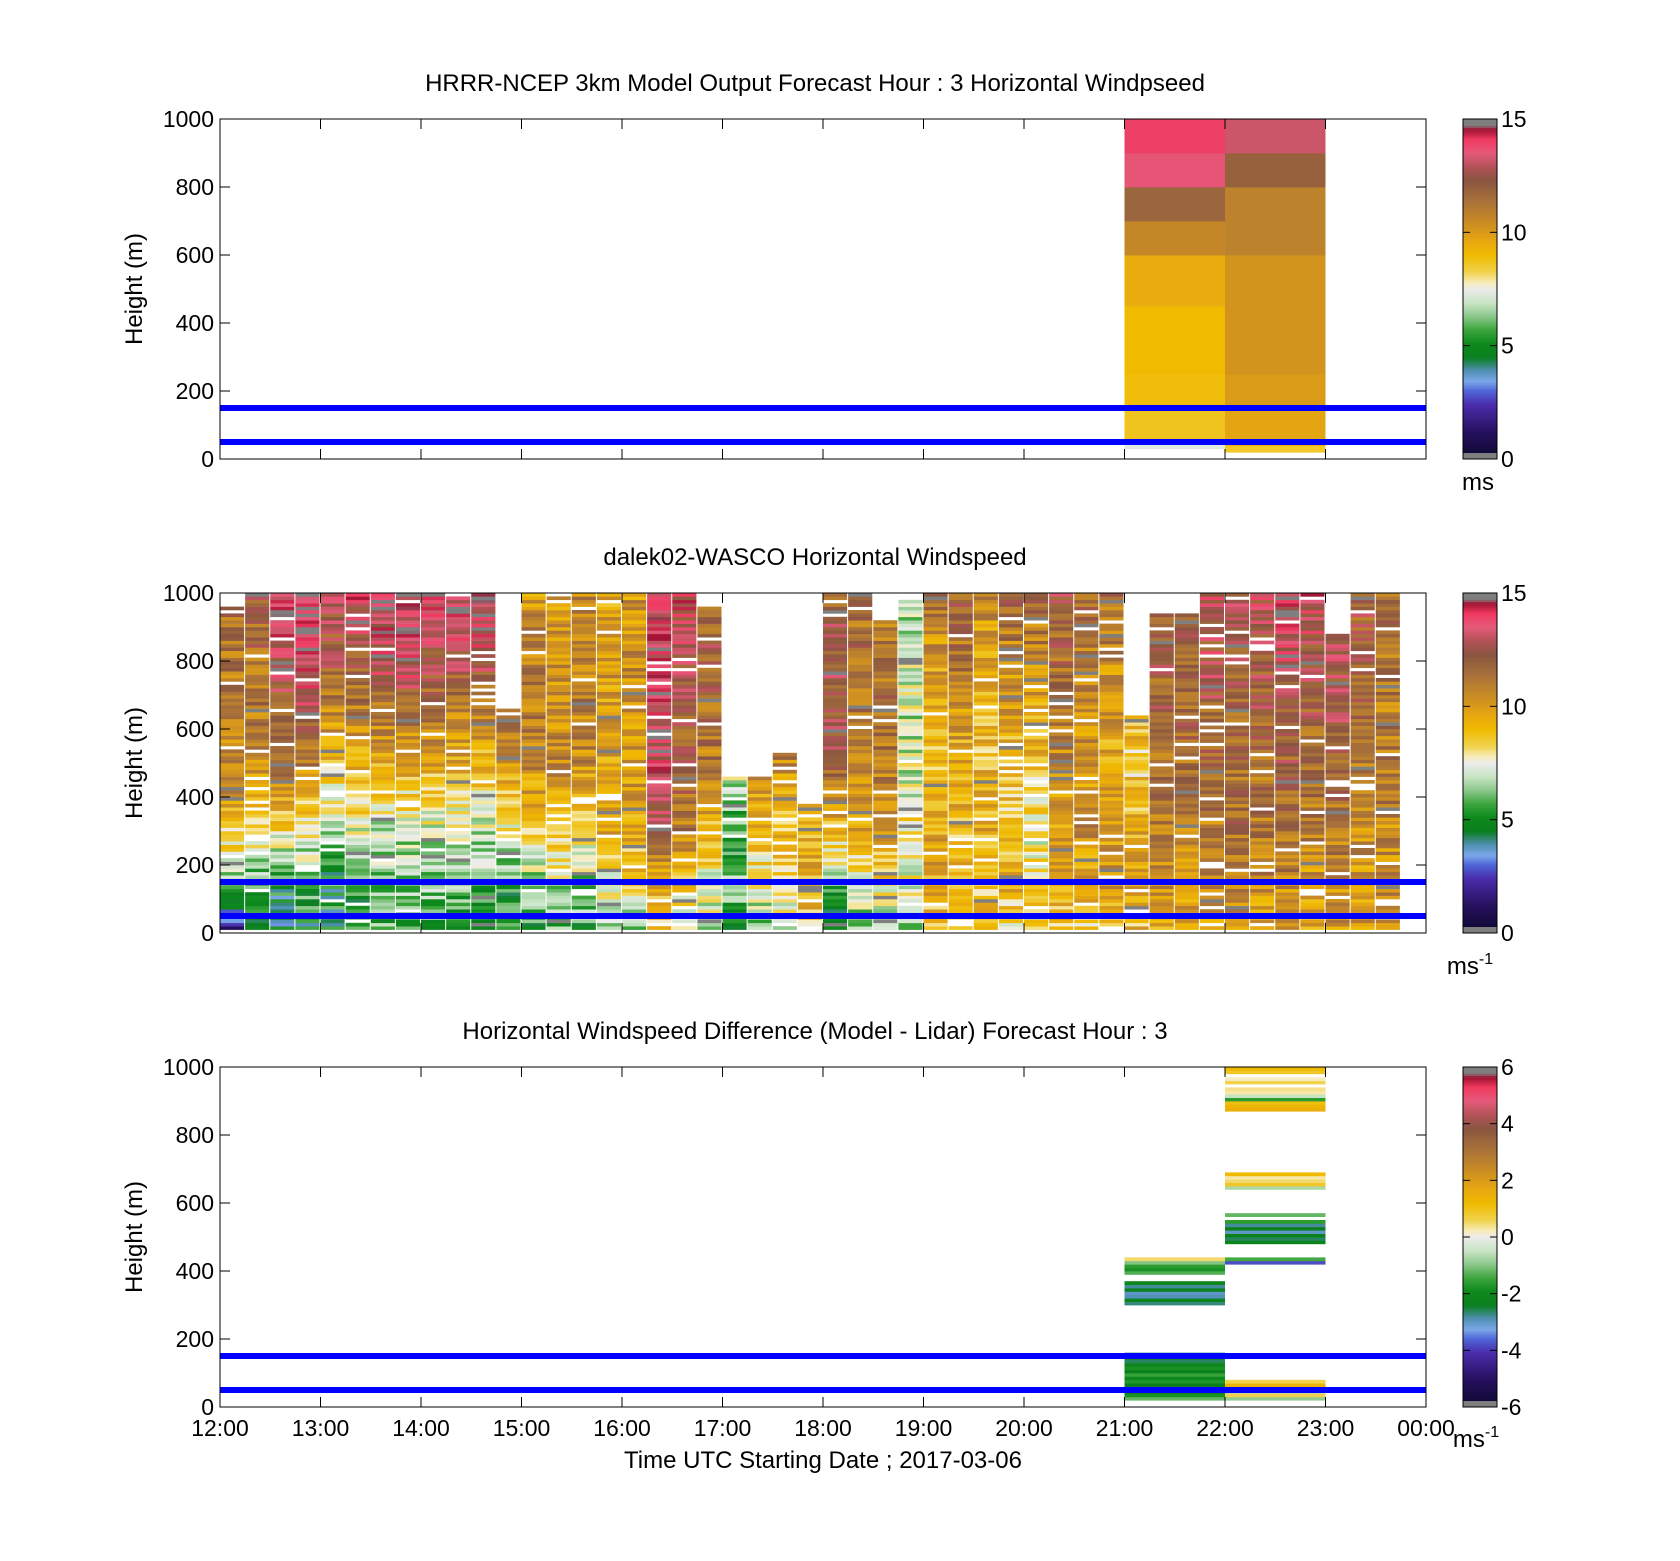  What do you see at coordinates (1514, 706) in the screenshot?
I see `colorbar-tick-label: 10` at bounding box center [1514, 706].